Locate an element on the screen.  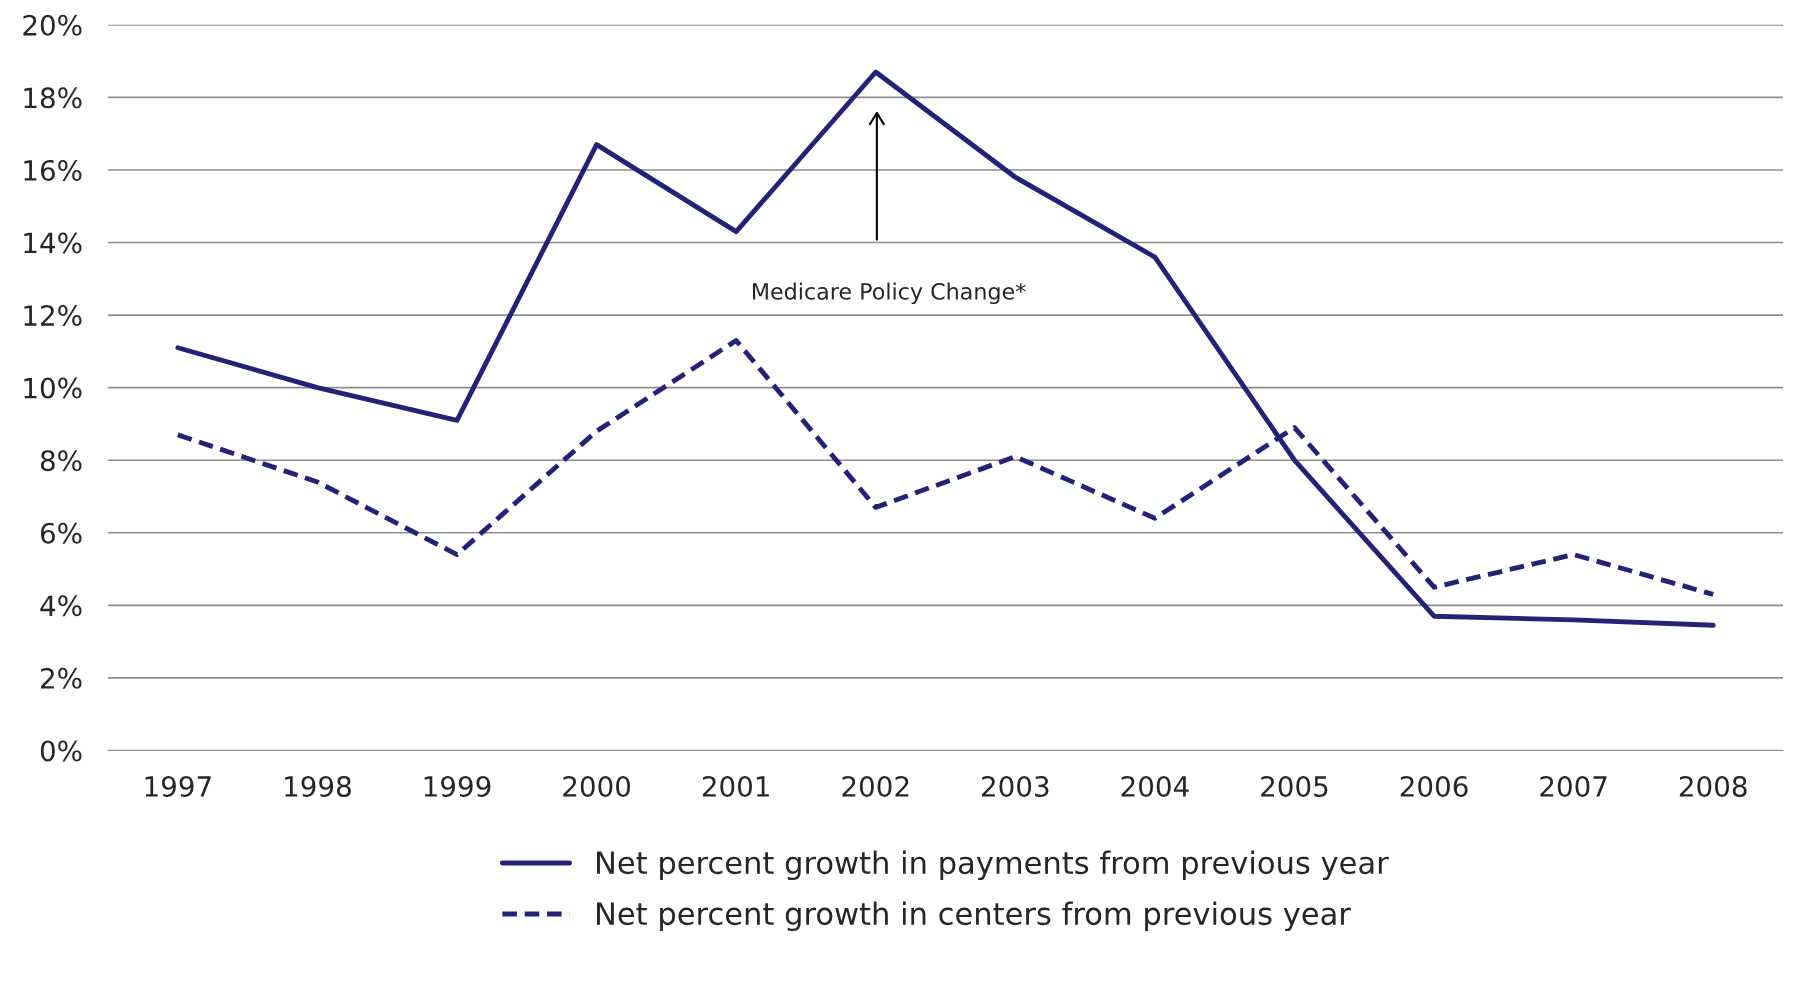
y-tick-label: 4% is located at coordinates (61, 606).